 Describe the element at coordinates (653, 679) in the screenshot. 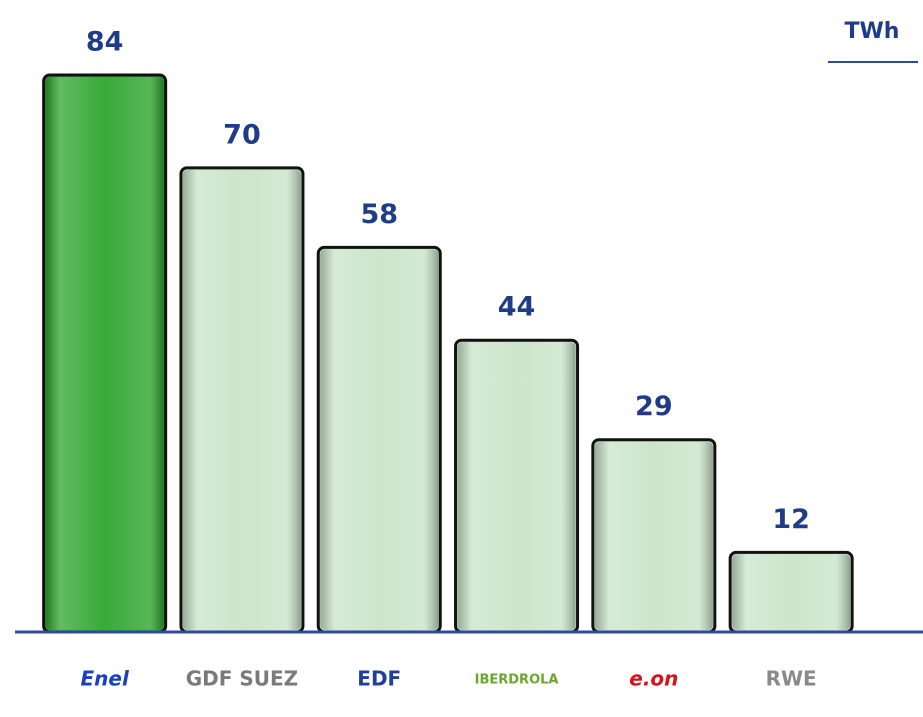

I see `category-label: e.on` at that location.